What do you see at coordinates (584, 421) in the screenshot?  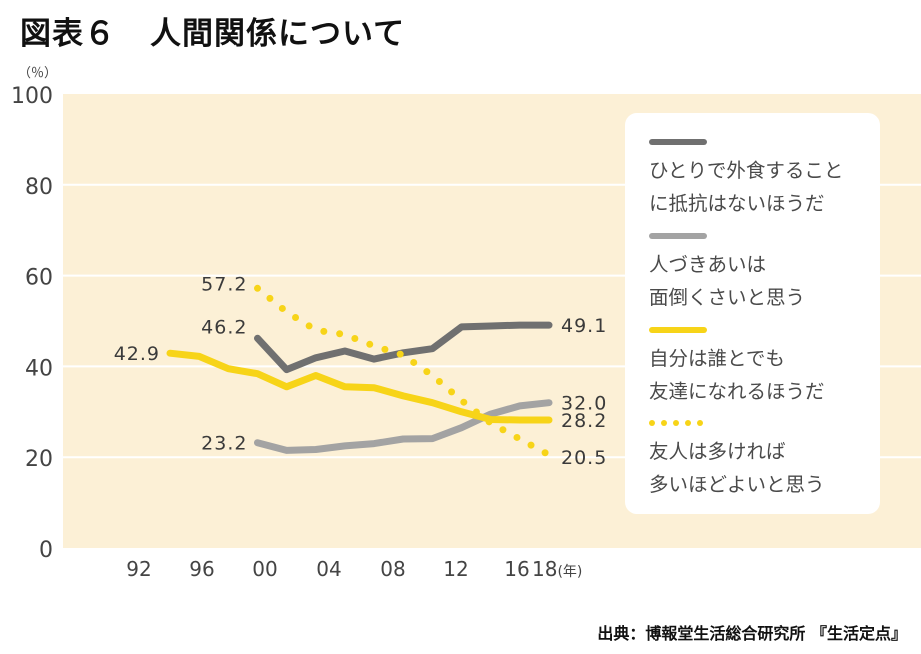 I see `data-label: 28.2` at bounding box center [584, 421].